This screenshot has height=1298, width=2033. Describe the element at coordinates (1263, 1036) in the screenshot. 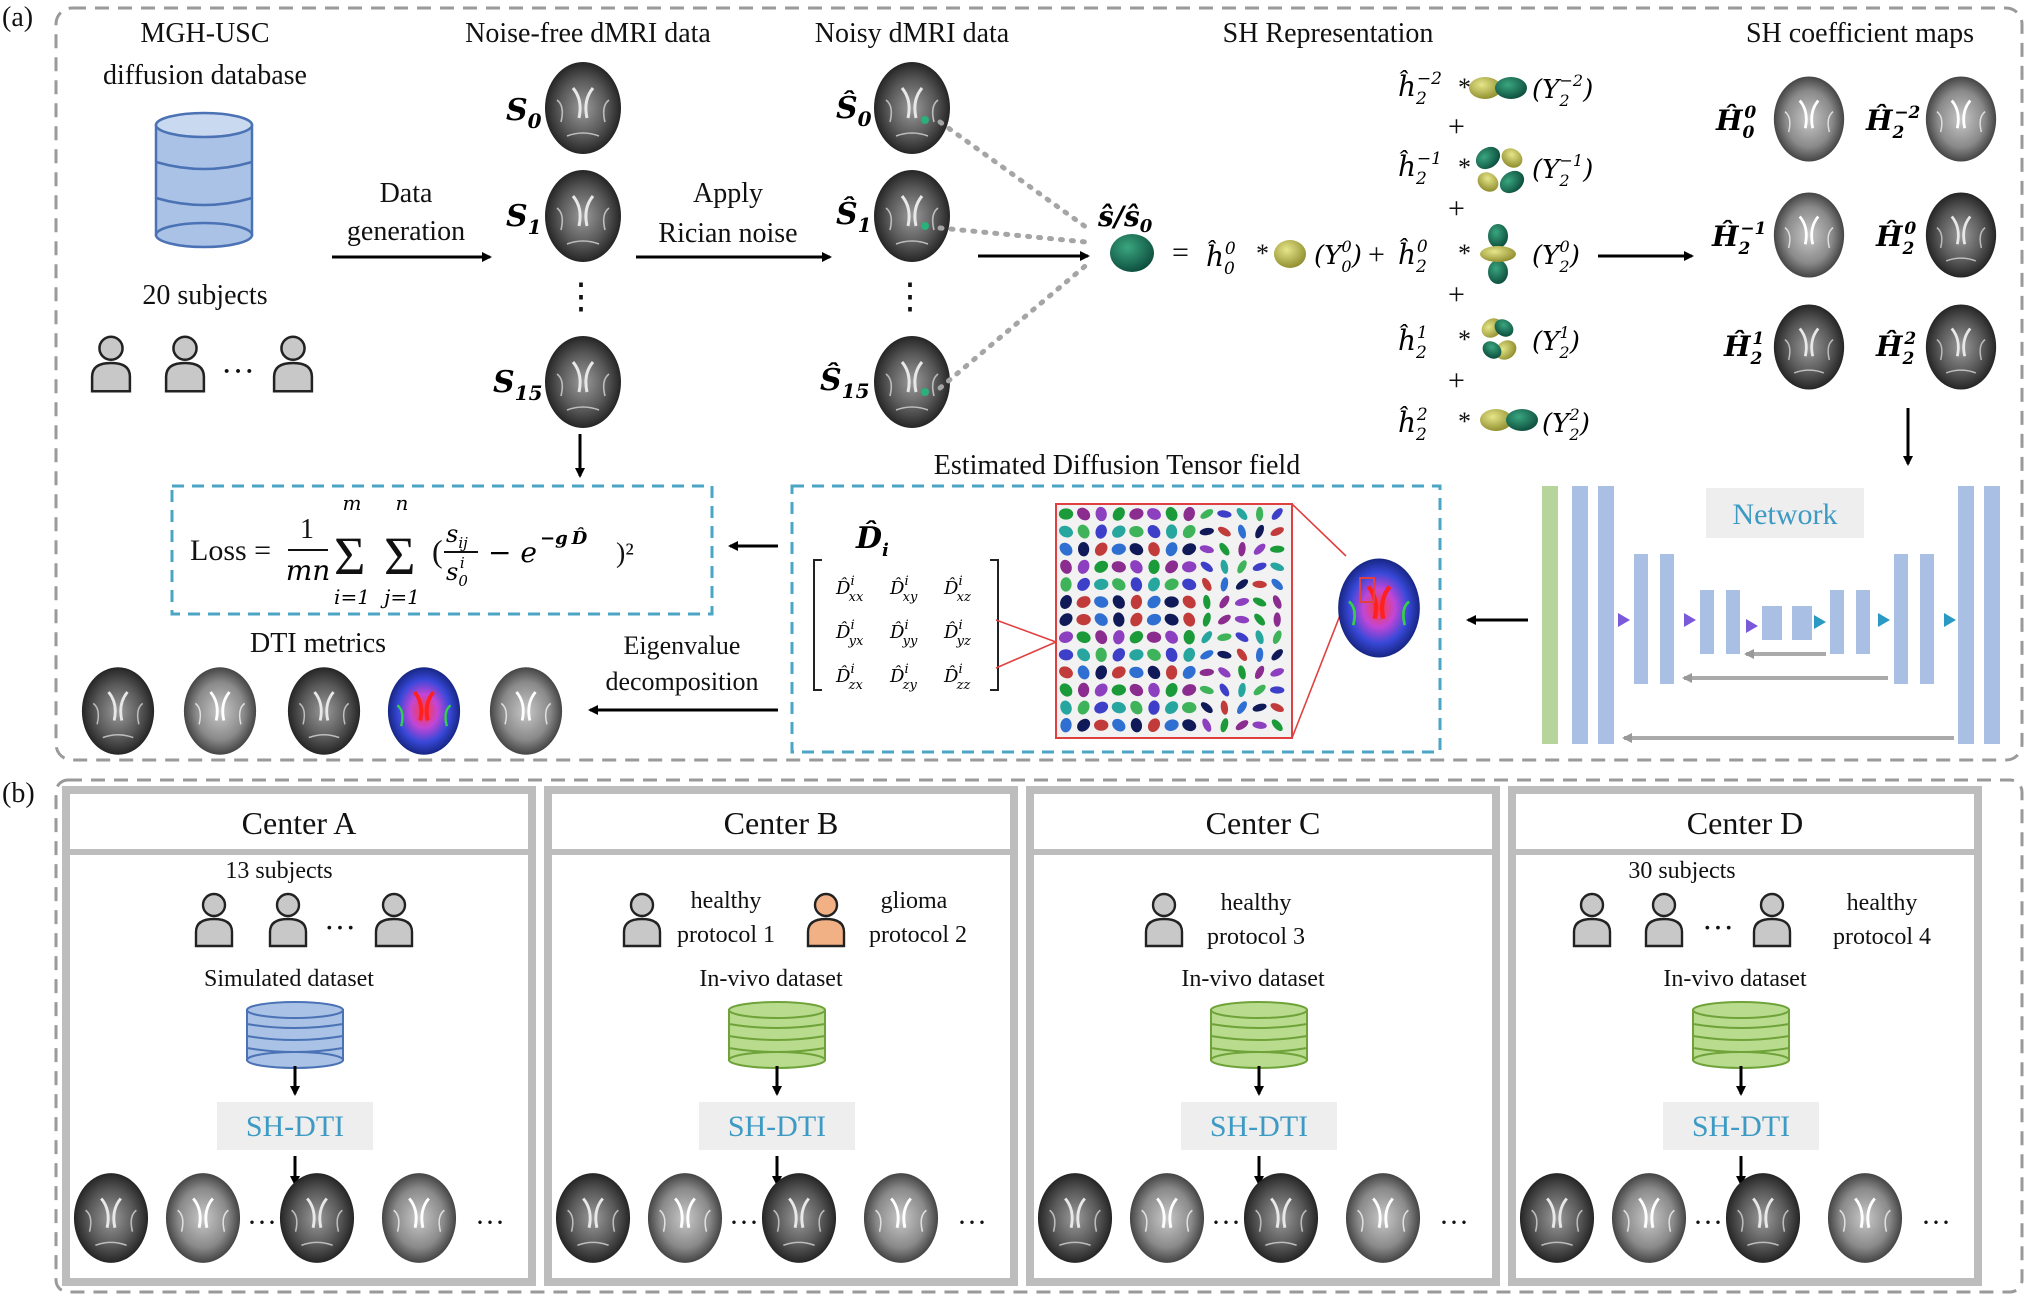

I see `center-frame` at that location.